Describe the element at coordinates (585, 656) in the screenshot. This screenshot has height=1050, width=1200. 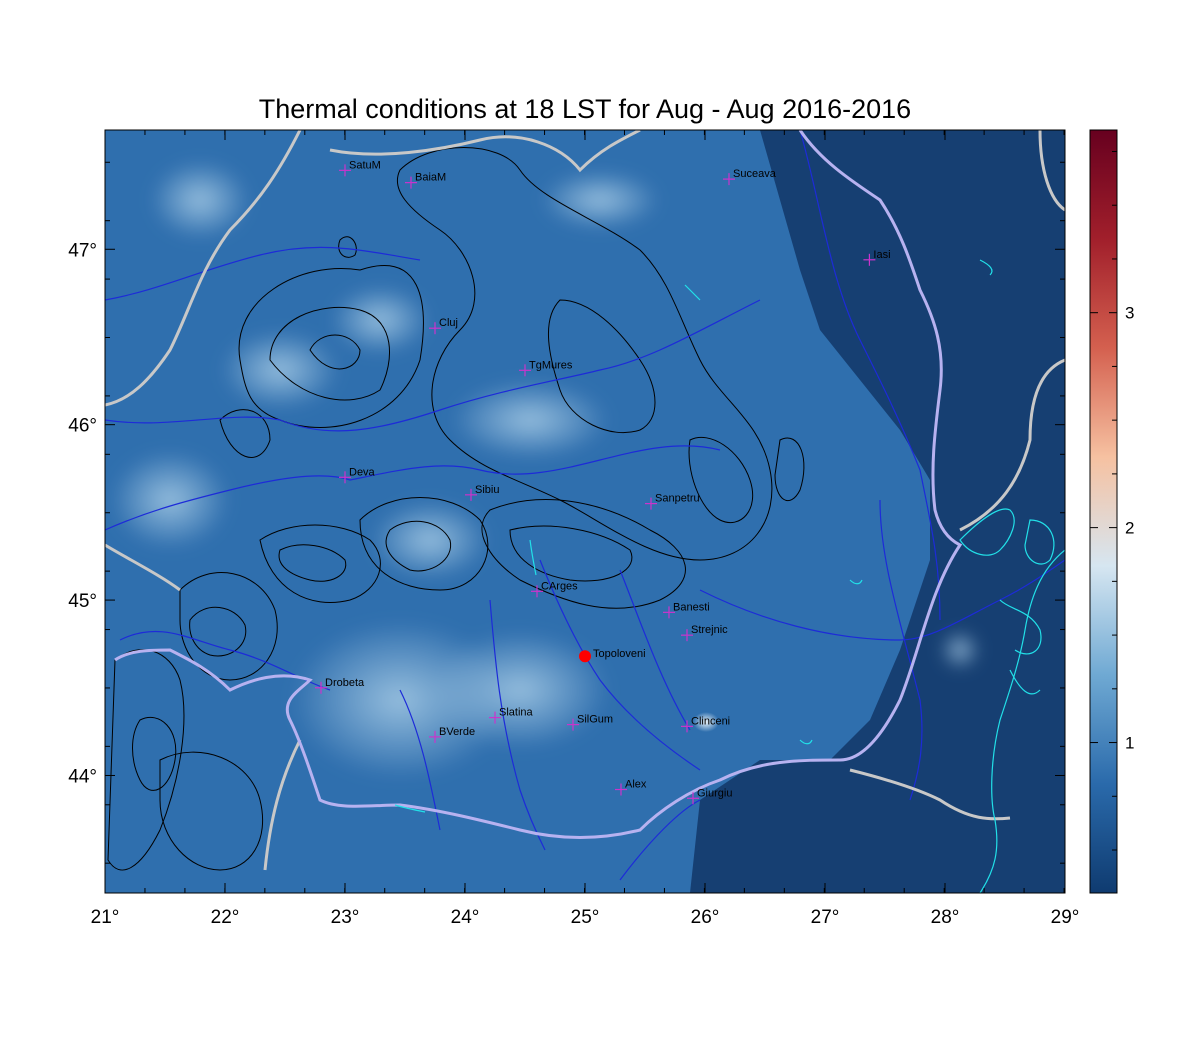
I see `topoloveni-dot` at that location.